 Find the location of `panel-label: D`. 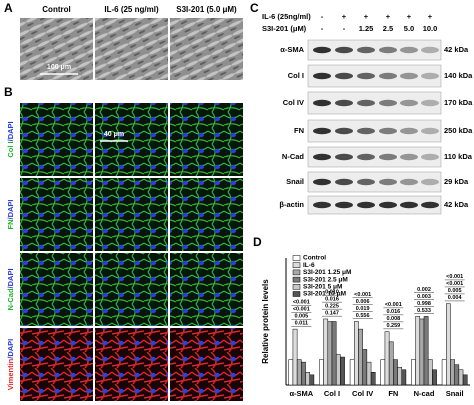

panel-label: D is located at coordinates (257, 242).